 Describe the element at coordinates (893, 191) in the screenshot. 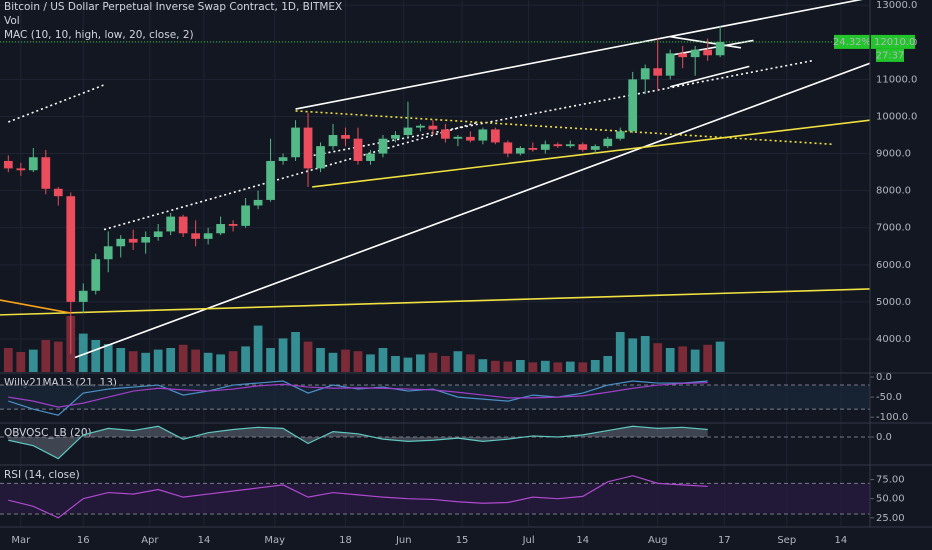

I see `y-tick-label: 8000.0` at that location.